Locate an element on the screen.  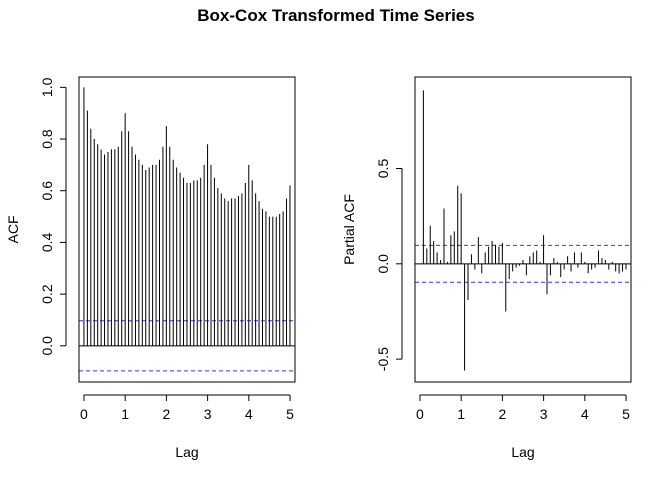
y-tick-label: 0.5 is located at coordinates (383, 169).